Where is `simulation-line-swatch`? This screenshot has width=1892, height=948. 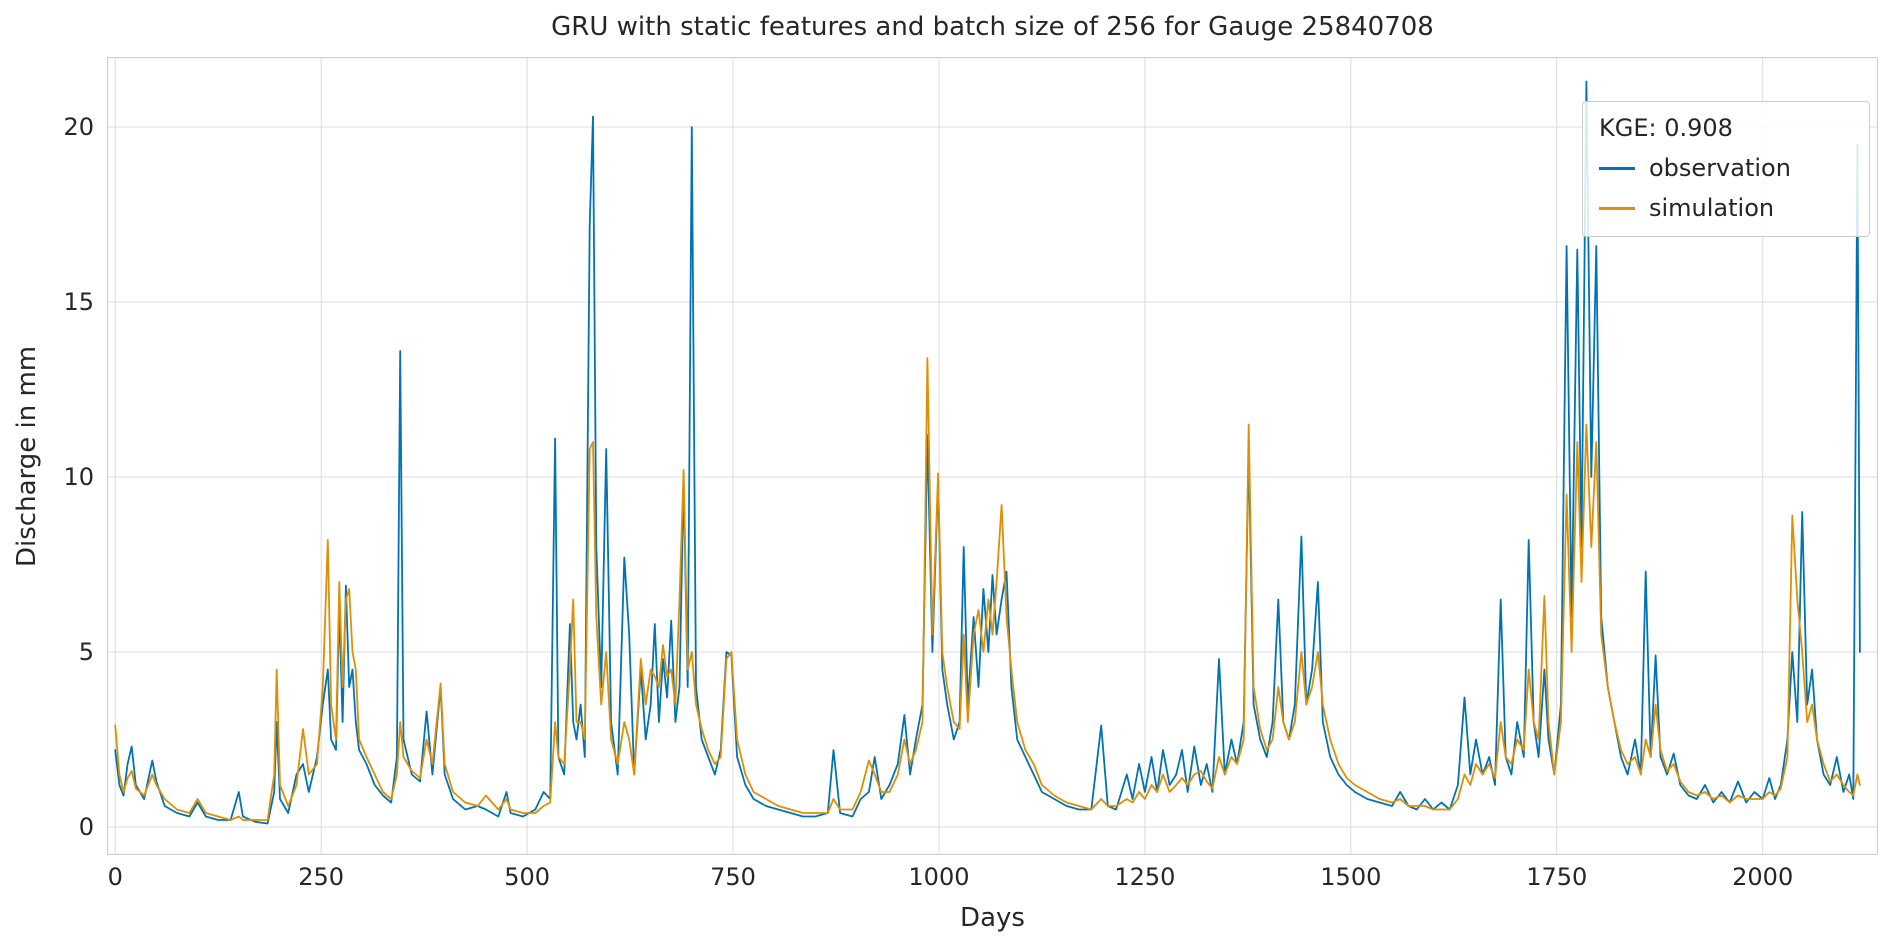 simulation-line-swatch is located at coordinates (1617, 208).